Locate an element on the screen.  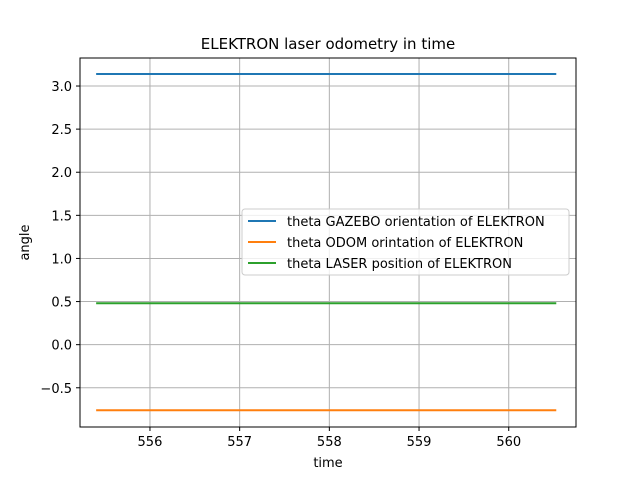
legend-label-1: theta GAZEBO orientation of ELEKTRON is located at coordinates (416, 222).